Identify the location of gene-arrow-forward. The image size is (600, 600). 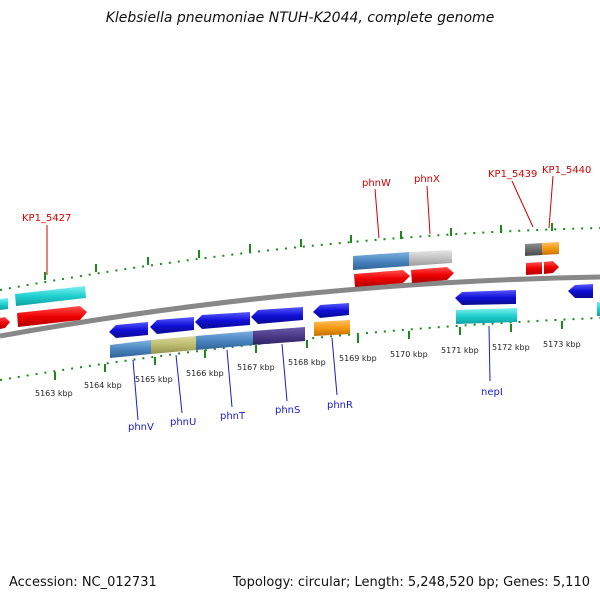
(5, 323).